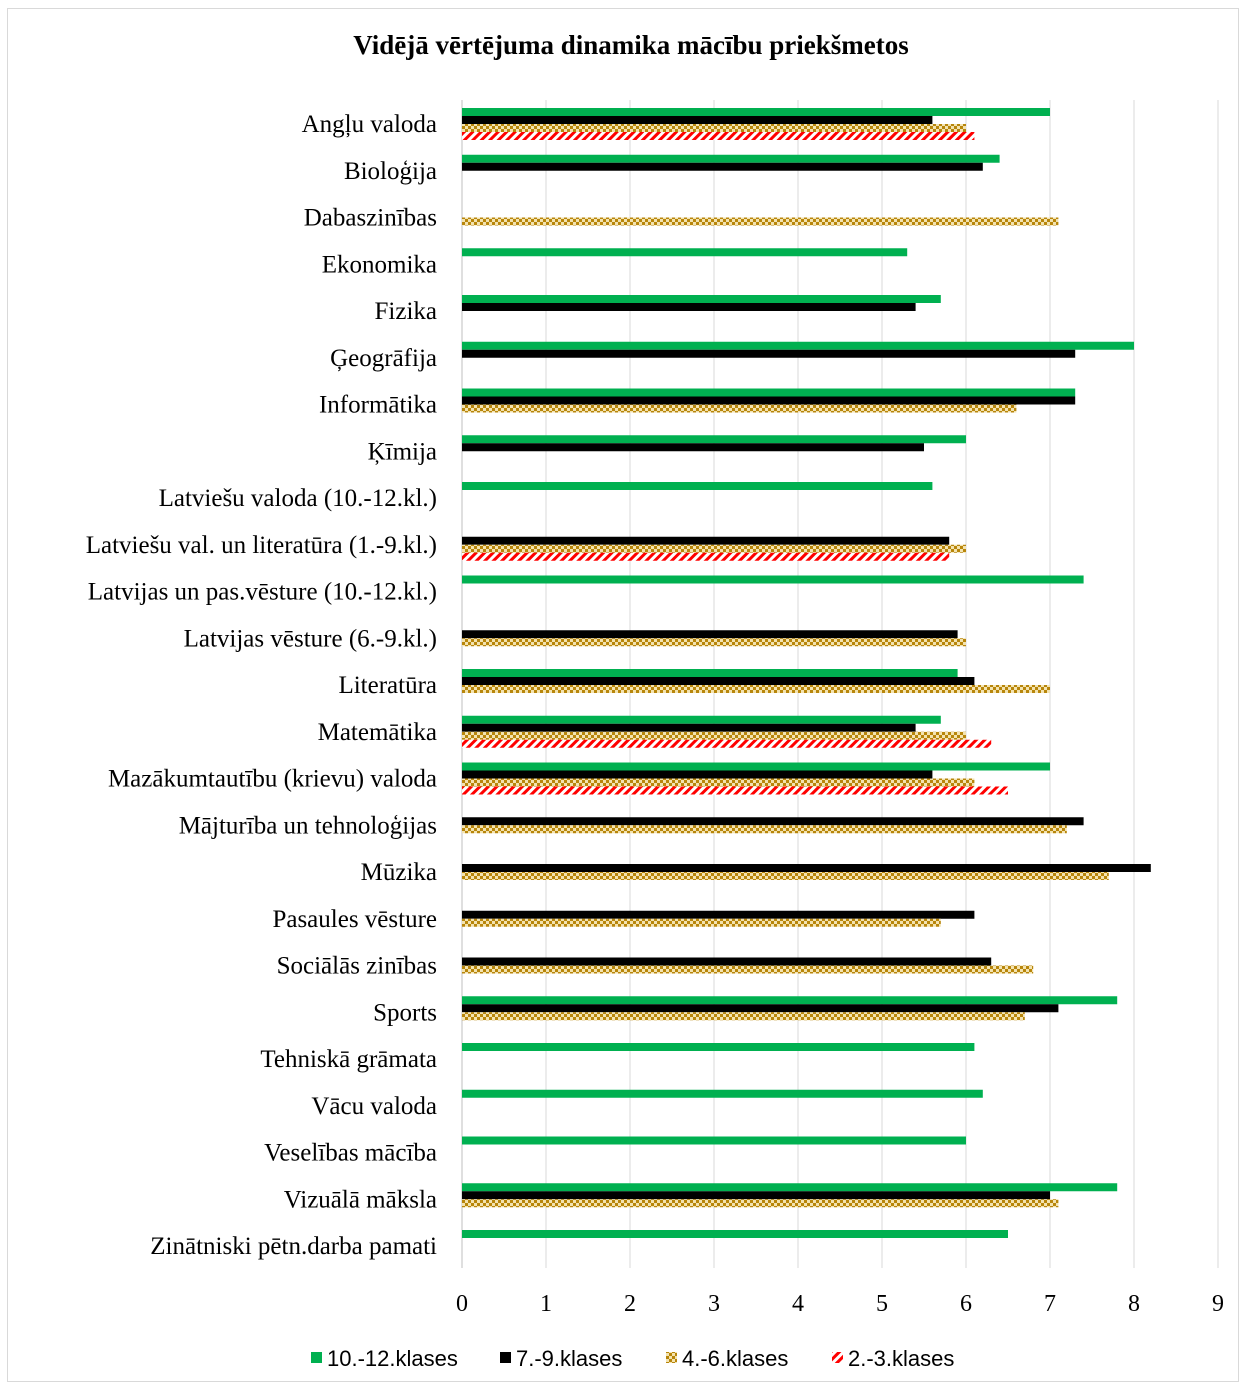 The width and height of the screenshot is (1246, 1389). Describe the element at coordinates (798, 1304) in the screenshot. I see `x-tick-label: 4` at that location.